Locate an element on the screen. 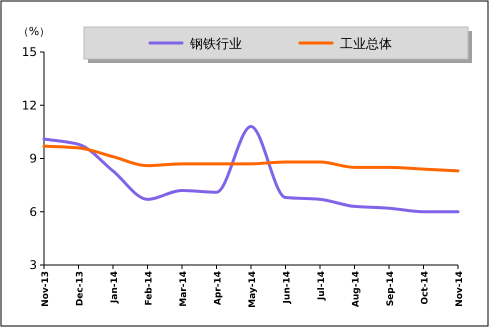  x-tick-label: Jul-14 is located at coordinates (322, 286).